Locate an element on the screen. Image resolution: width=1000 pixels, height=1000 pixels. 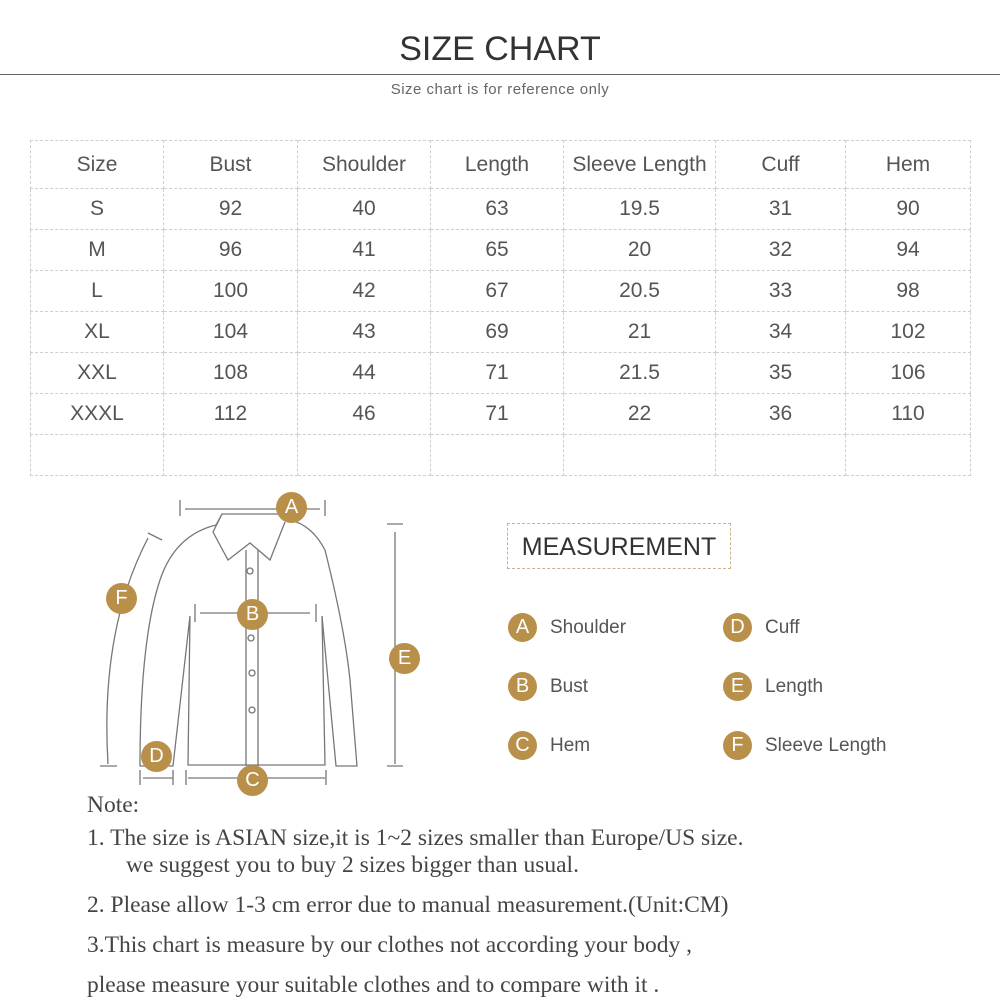
column-header: Length is located at coordinates (497, 164).